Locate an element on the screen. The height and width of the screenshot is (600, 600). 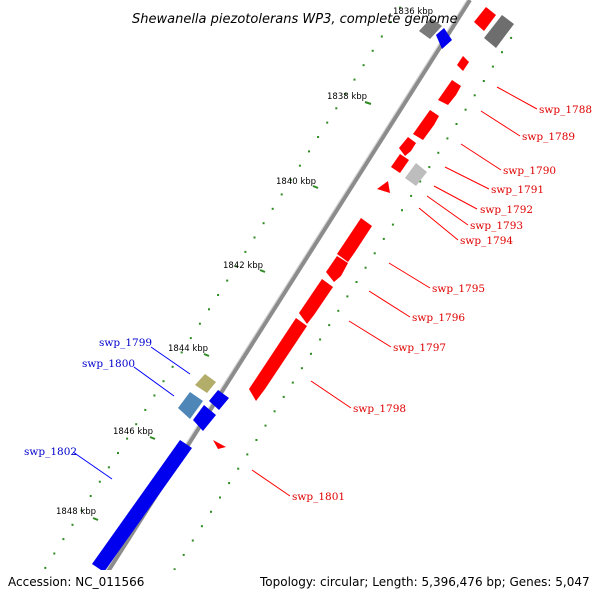
gene-label-swp-1801: swp_1801 is located at coordinates (318, 497).